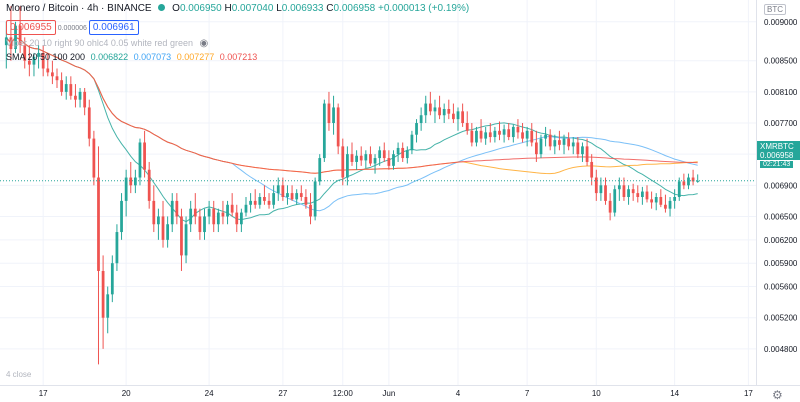  Describe the element at coordinates (777, 164) in the screenshot. I see `countdown-timer: 02:21:43` at that location.